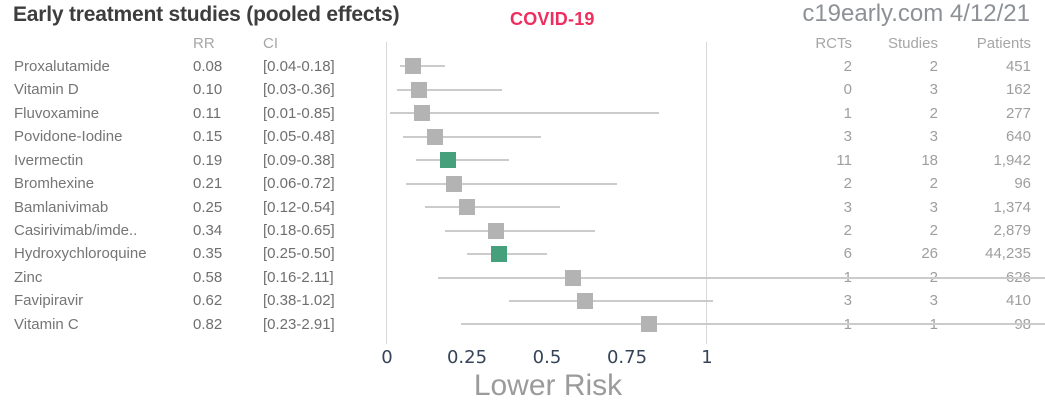  I want to click on ci-value: [0.12-0.54], so click(299, 207).